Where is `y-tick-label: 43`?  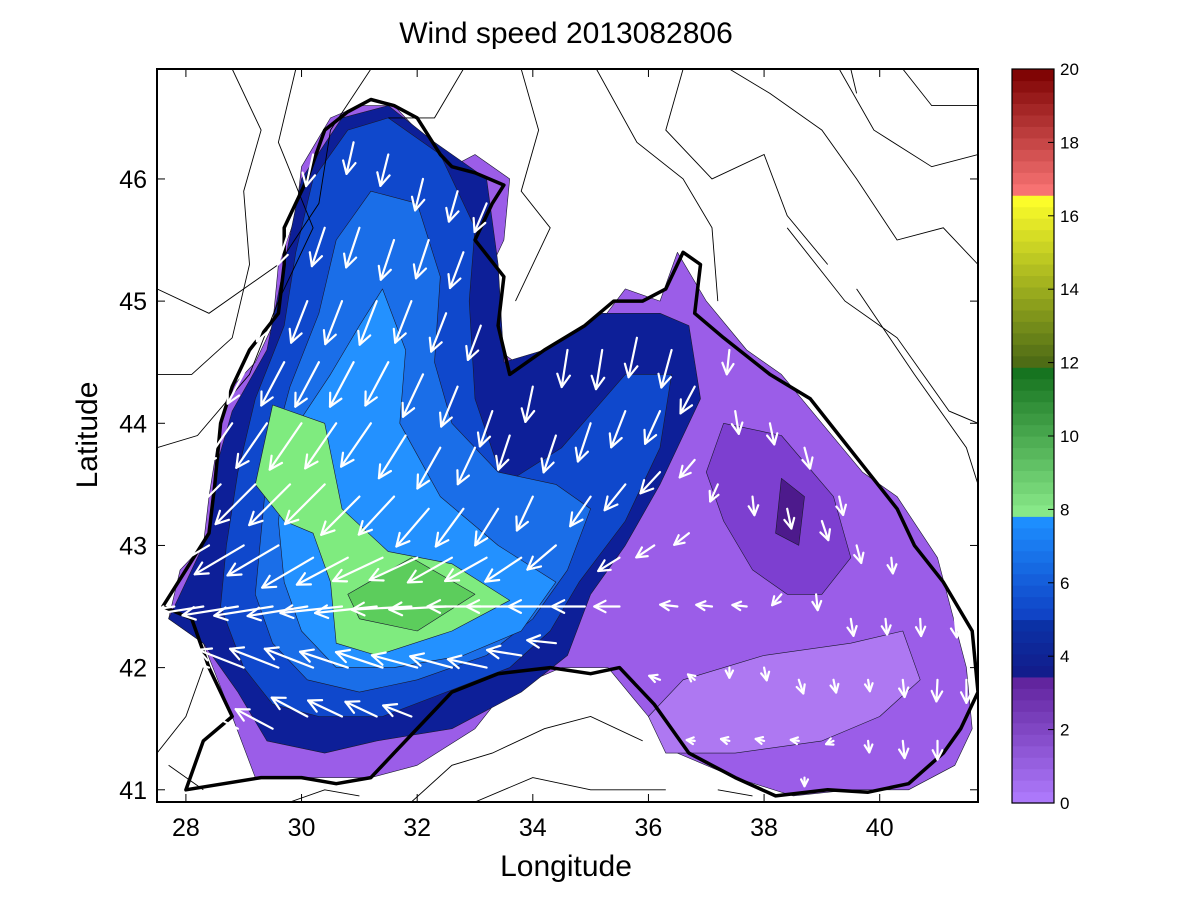 y-tick-label: 43 is located at coordinates (133, 546).